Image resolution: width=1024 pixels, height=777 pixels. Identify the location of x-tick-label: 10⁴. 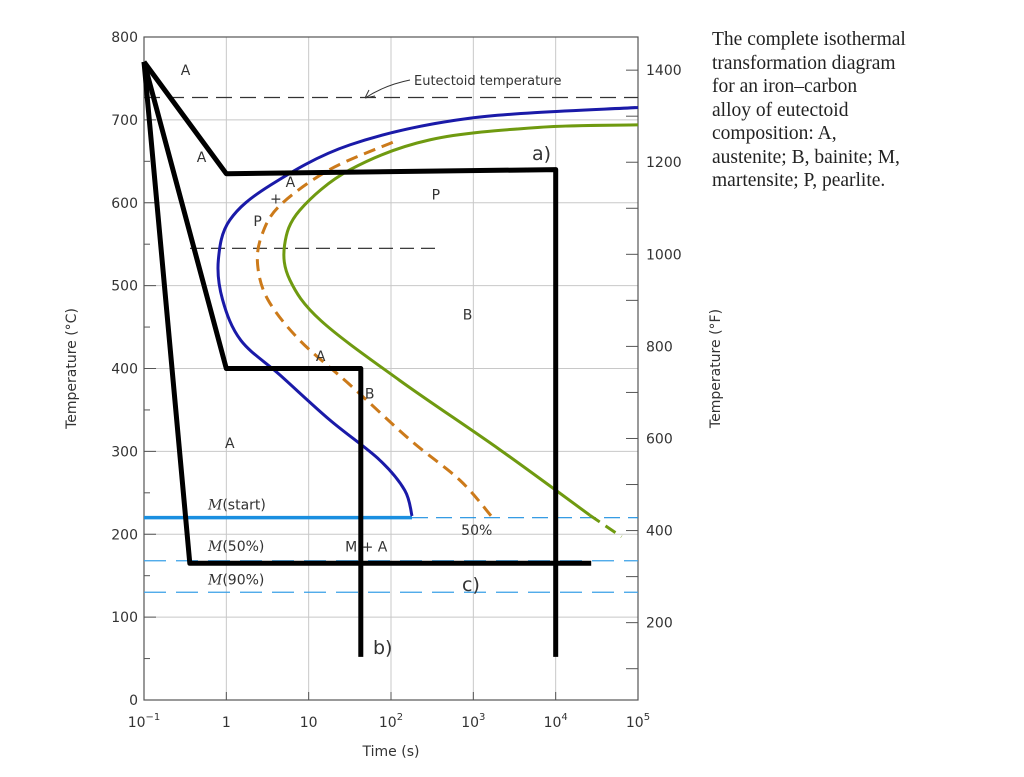
(556, 721).